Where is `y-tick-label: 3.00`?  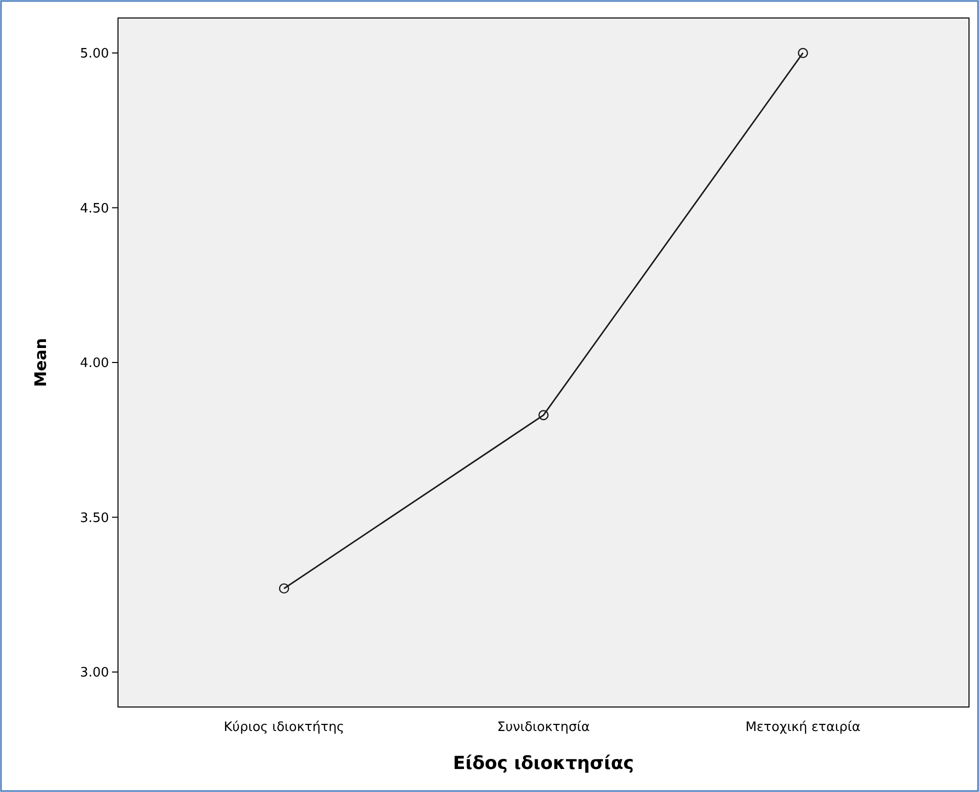
y-tick-label: 3.00 is located at coordinates (94, 673).